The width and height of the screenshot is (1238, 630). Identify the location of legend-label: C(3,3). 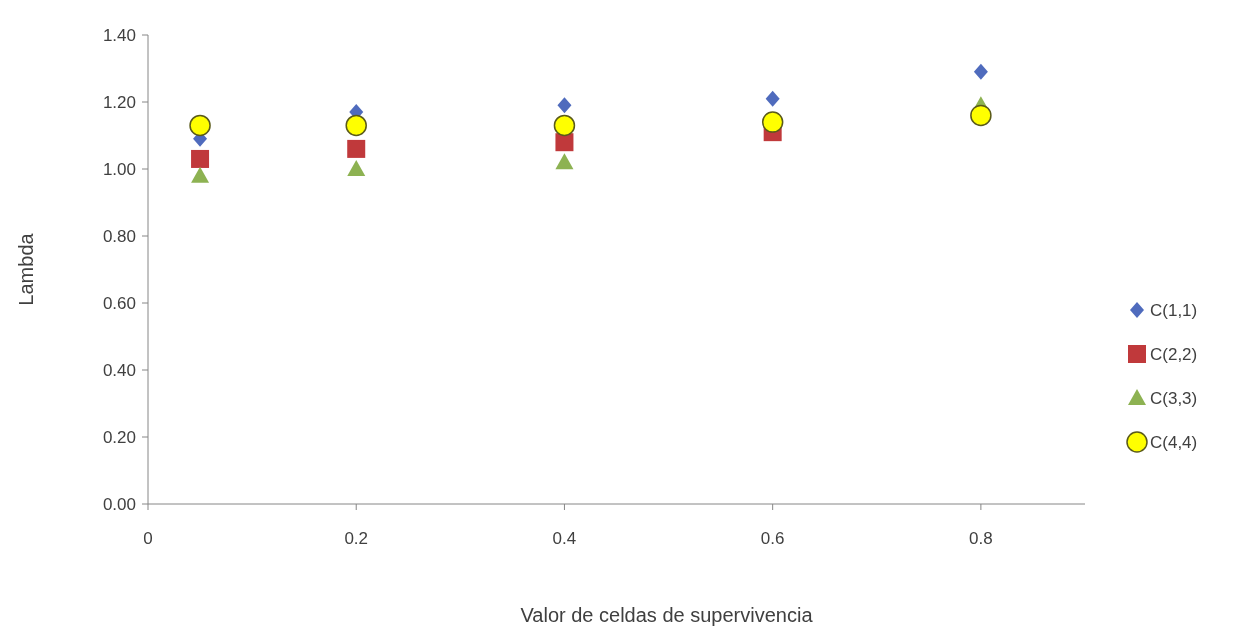
(1174, 398).